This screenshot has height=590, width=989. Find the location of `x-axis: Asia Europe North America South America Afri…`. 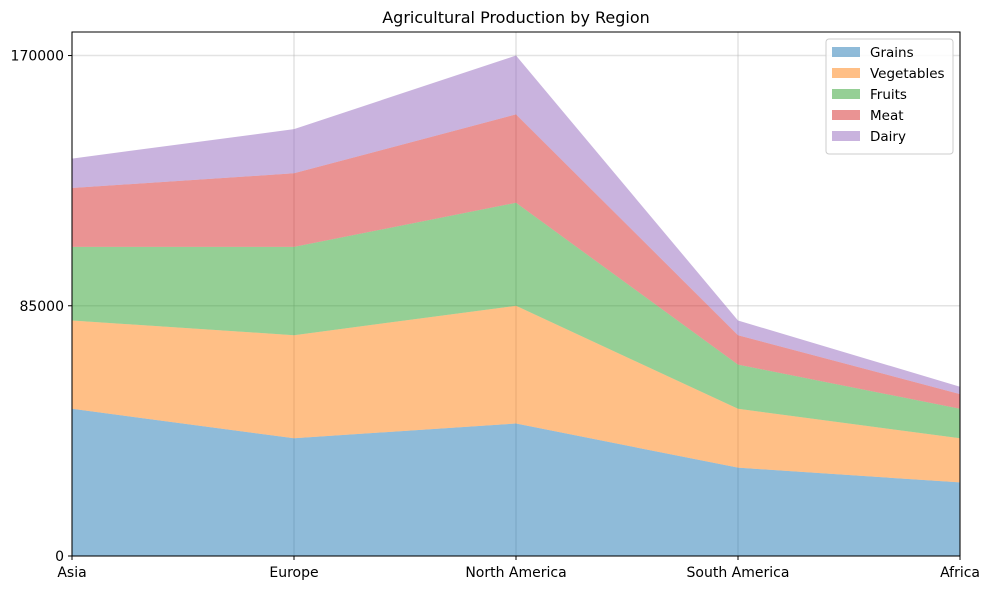

x-axis: Asia Europe North America South America Afri… is located at coordinates (518, 568).